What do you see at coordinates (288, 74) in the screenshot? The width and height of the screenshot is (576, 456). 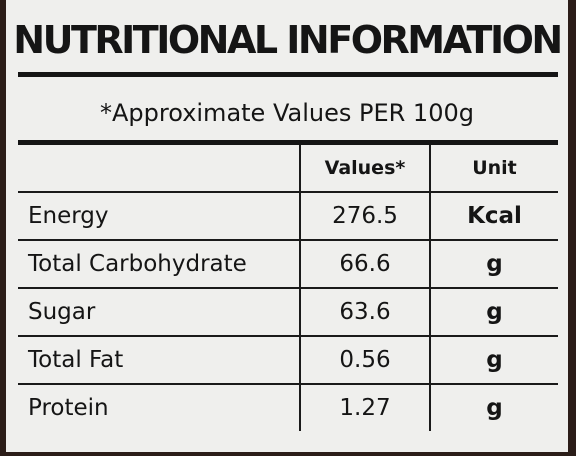 I see `title-divider` at bounding box center [288, 74].